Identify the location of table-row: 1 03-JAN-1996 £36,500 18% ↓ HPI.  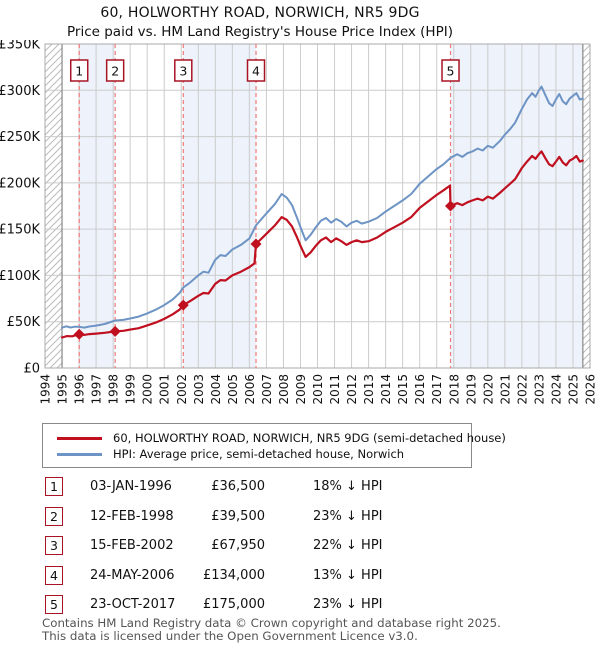
(305, 491).